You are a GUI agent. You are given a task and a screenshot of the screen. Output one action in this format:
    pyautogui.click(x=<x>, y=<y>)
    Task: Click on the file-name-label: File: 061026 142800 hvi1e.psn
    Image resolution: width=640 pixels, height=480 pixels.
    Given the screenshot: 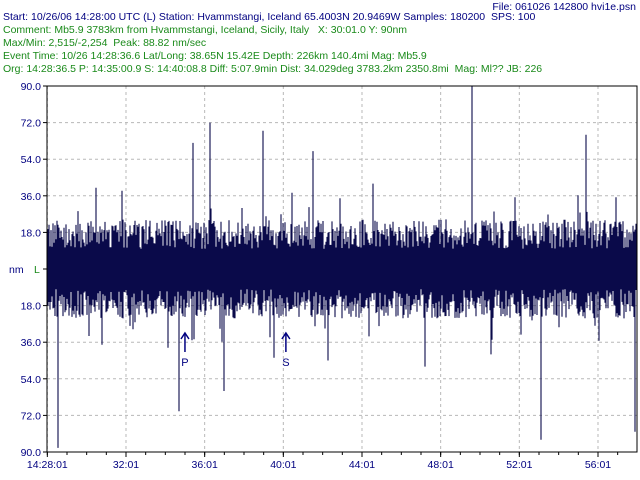 What is the action you would take?
    pyautogui.click(x=564, y=7)
    